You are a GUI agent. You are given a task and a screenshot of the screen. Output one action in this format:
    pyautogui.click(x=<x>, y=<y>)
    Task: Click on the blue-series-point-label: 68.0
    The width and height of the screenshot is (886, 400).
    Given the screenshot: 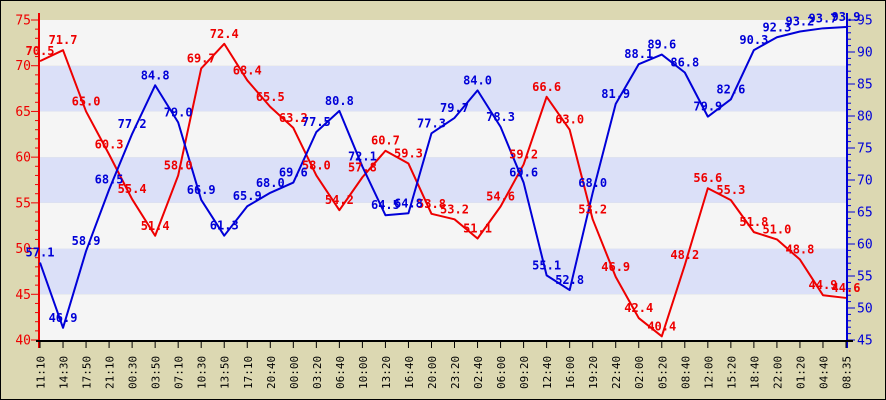 What is the action you would take?
    pyautogui.click(x=592, y=183)
    